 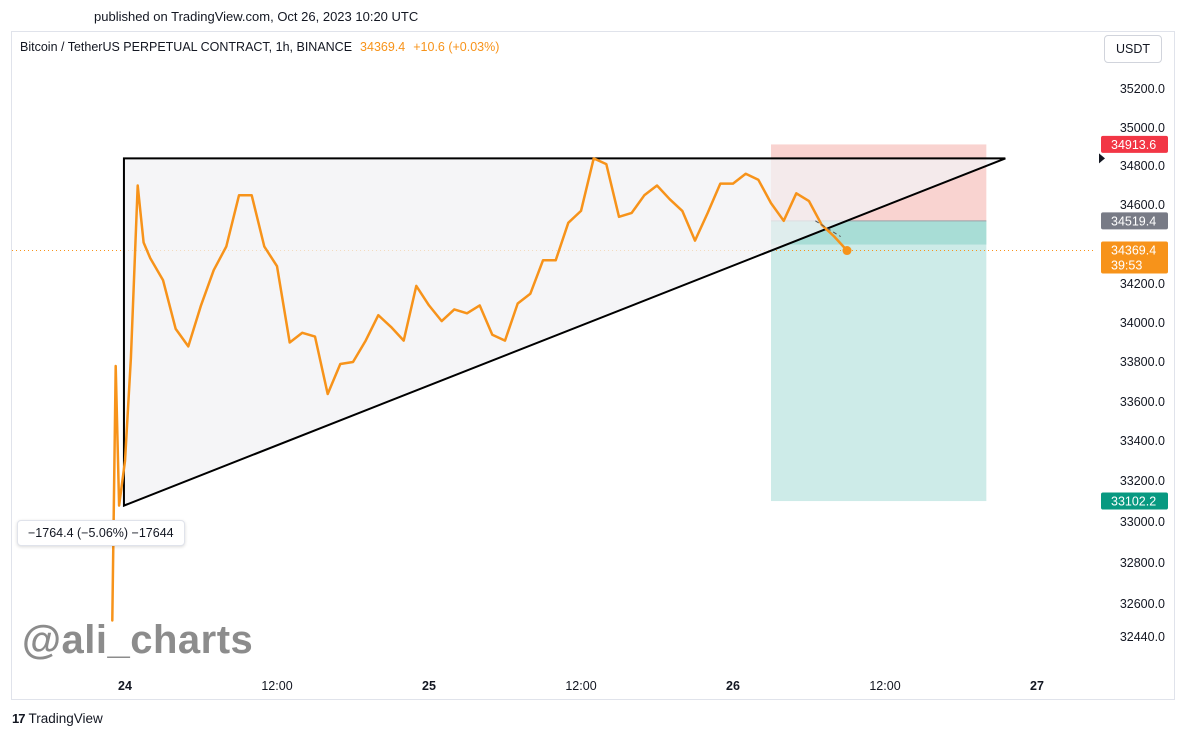 What do you see at coordinates (1142, 402) in the screenshot?
I see `y-tick-label: 33600.0` at bounding box center [1142, 402].